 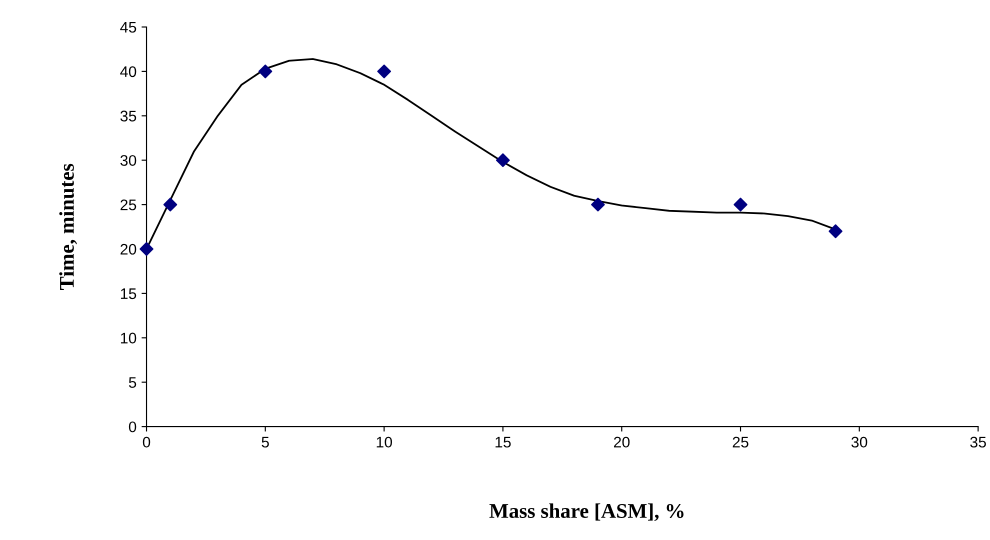 I want to click on x-tick-label: 25, so click(x=740, y=442).